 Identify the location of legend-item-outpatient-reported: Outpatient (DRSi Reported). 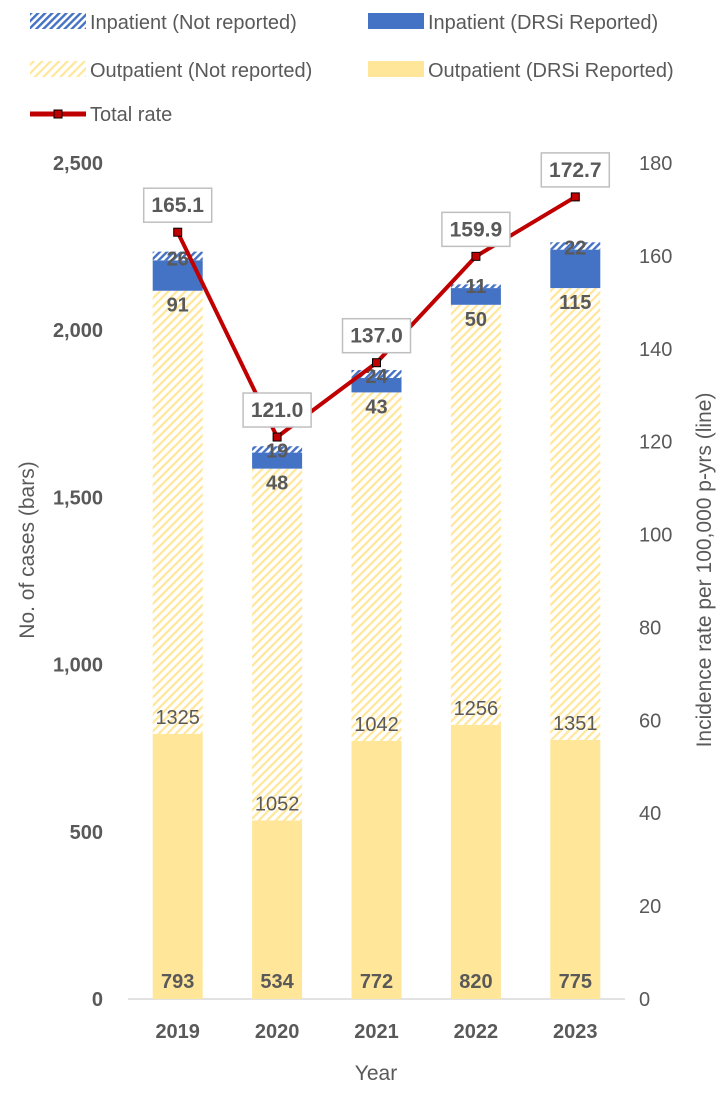
(521, 71).